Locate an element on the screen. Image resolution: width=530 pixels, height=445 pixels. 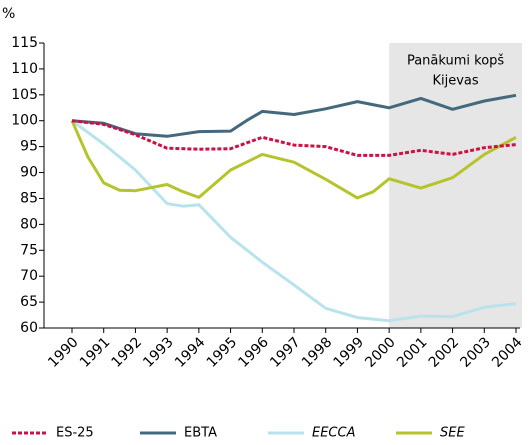
y-tick-label: 95 is located at coordinates (29, 147).